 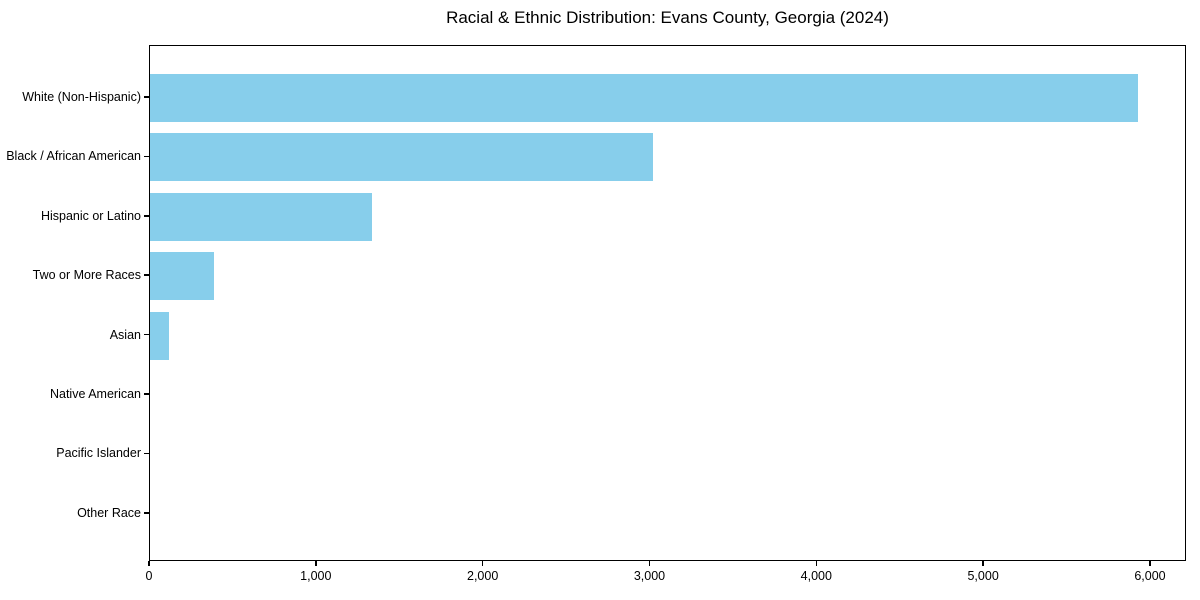 What do you see at coordinates (316, 576) in the screenshot?
I see `x-axis-tick-label: 1,000` at bounding box center [316, 576].